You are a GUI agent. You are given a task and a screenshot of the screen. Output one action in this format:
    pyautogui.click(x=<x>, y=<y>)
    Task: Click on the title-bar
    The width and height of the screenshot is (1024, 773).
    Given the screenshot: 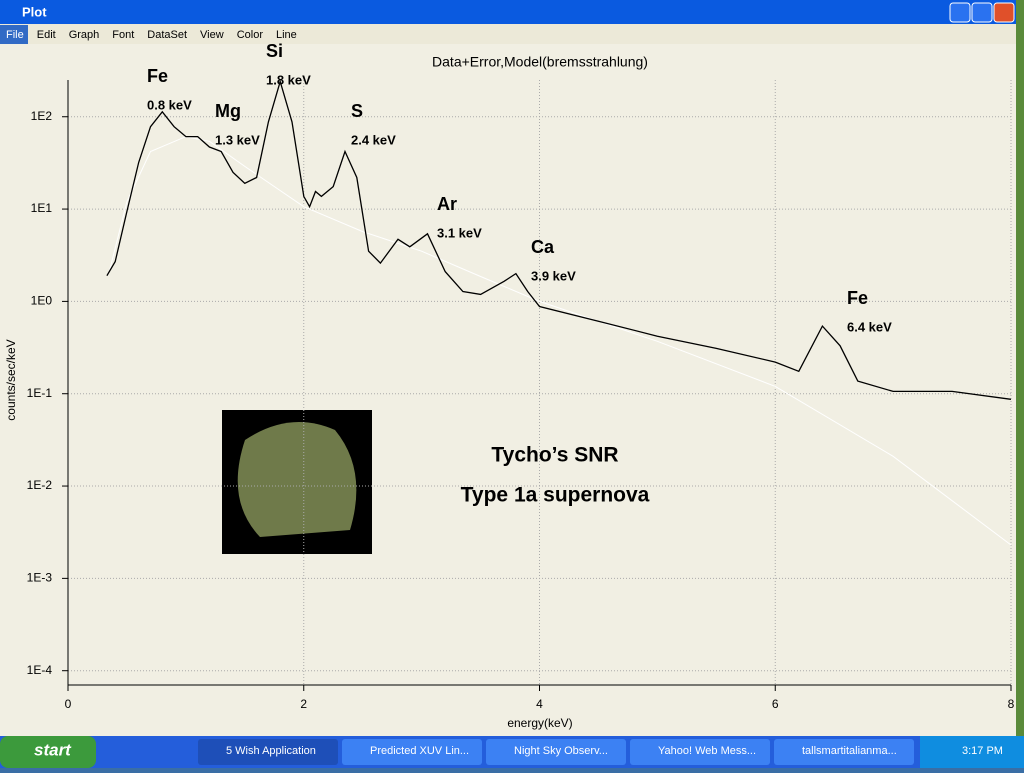 What is the action you would take?
    pyautogui.click(x=508, y=12)
    